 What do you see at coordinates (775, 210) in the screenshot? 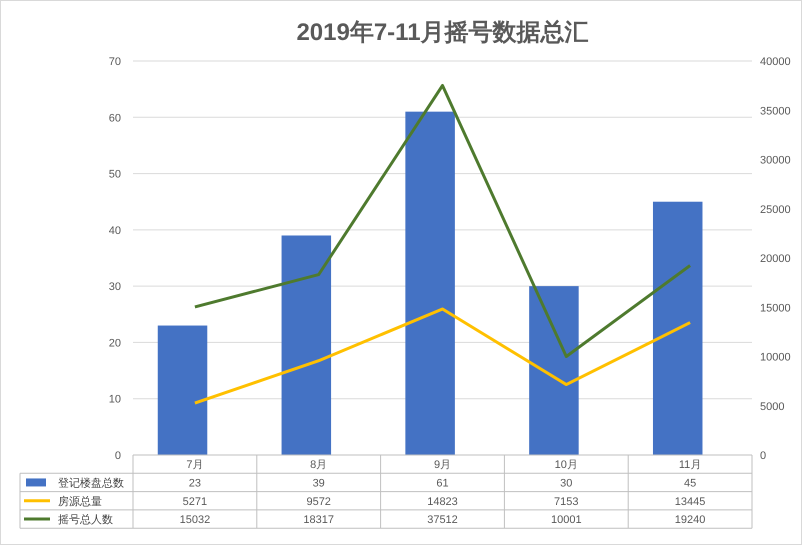
I see `y2-tick-label: 25000` at bounding box center [775, 210].